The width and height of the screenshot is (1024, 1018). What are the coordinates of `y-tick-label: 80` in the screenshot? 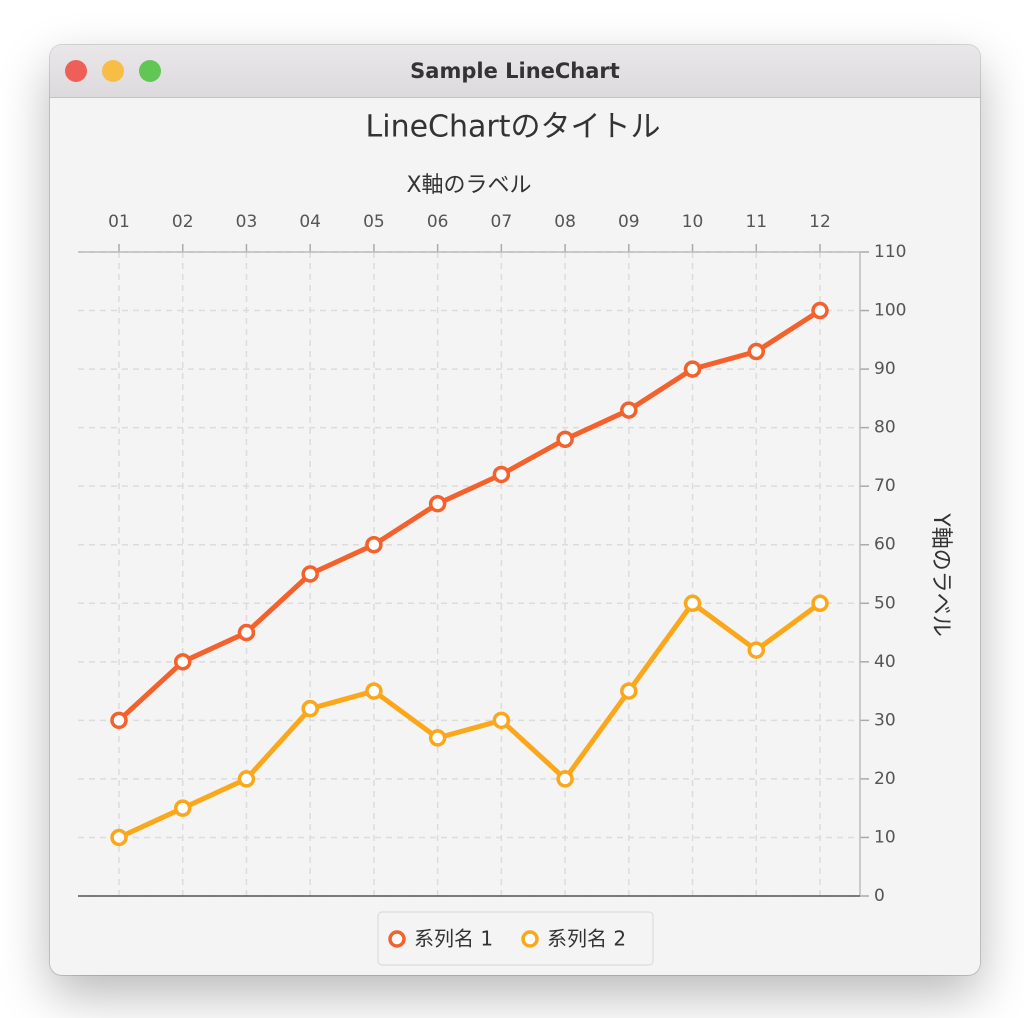 It's located at (885, 428).